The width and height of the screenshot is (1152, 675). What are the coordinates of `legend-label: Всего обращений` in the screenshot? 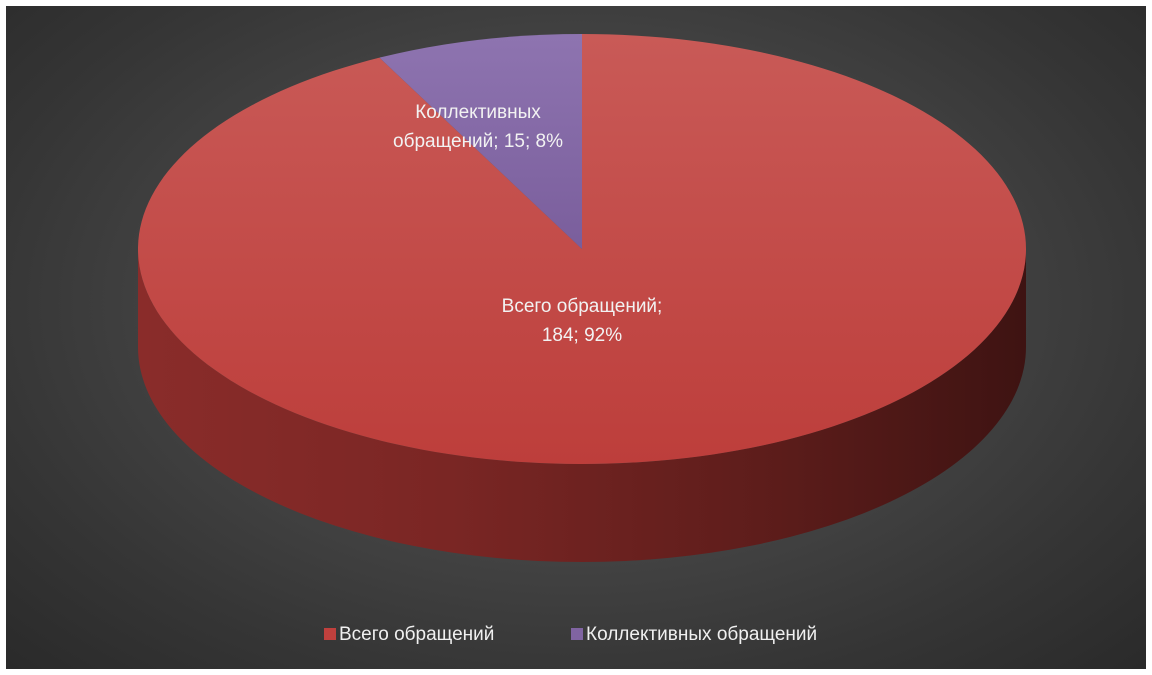 It's located at (416, 634).